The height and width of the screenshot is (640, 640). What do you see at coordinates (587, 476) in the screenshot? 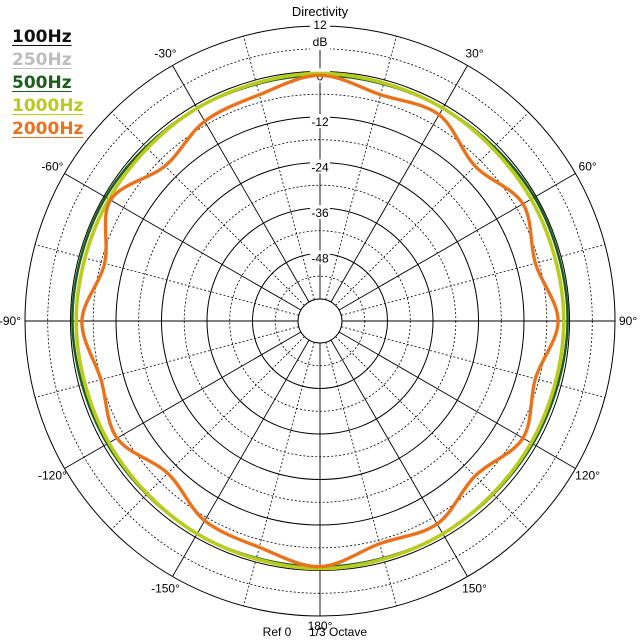
I see `angle-label: 120°` at bounding box center [587, 476].